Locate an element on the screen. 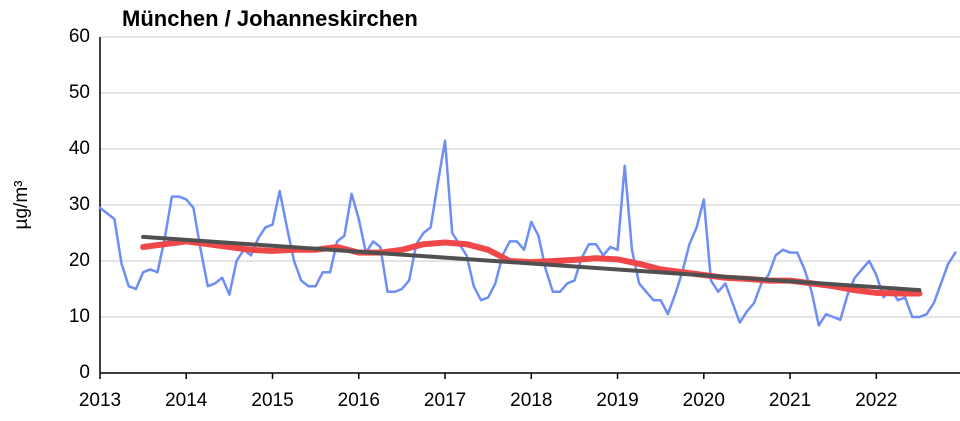  x-tick-label: 2021 is located at coordinates (790, 400).